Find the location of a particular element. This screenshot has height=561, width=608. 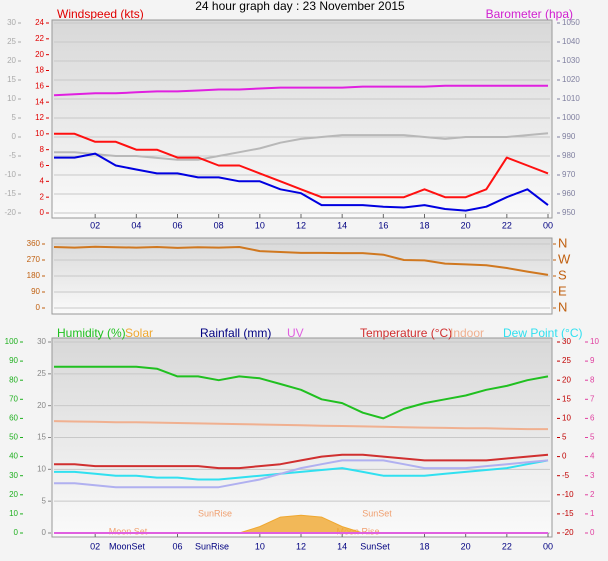

legend-entry: Rainfall (mm) is located at coordinates (235, 333).